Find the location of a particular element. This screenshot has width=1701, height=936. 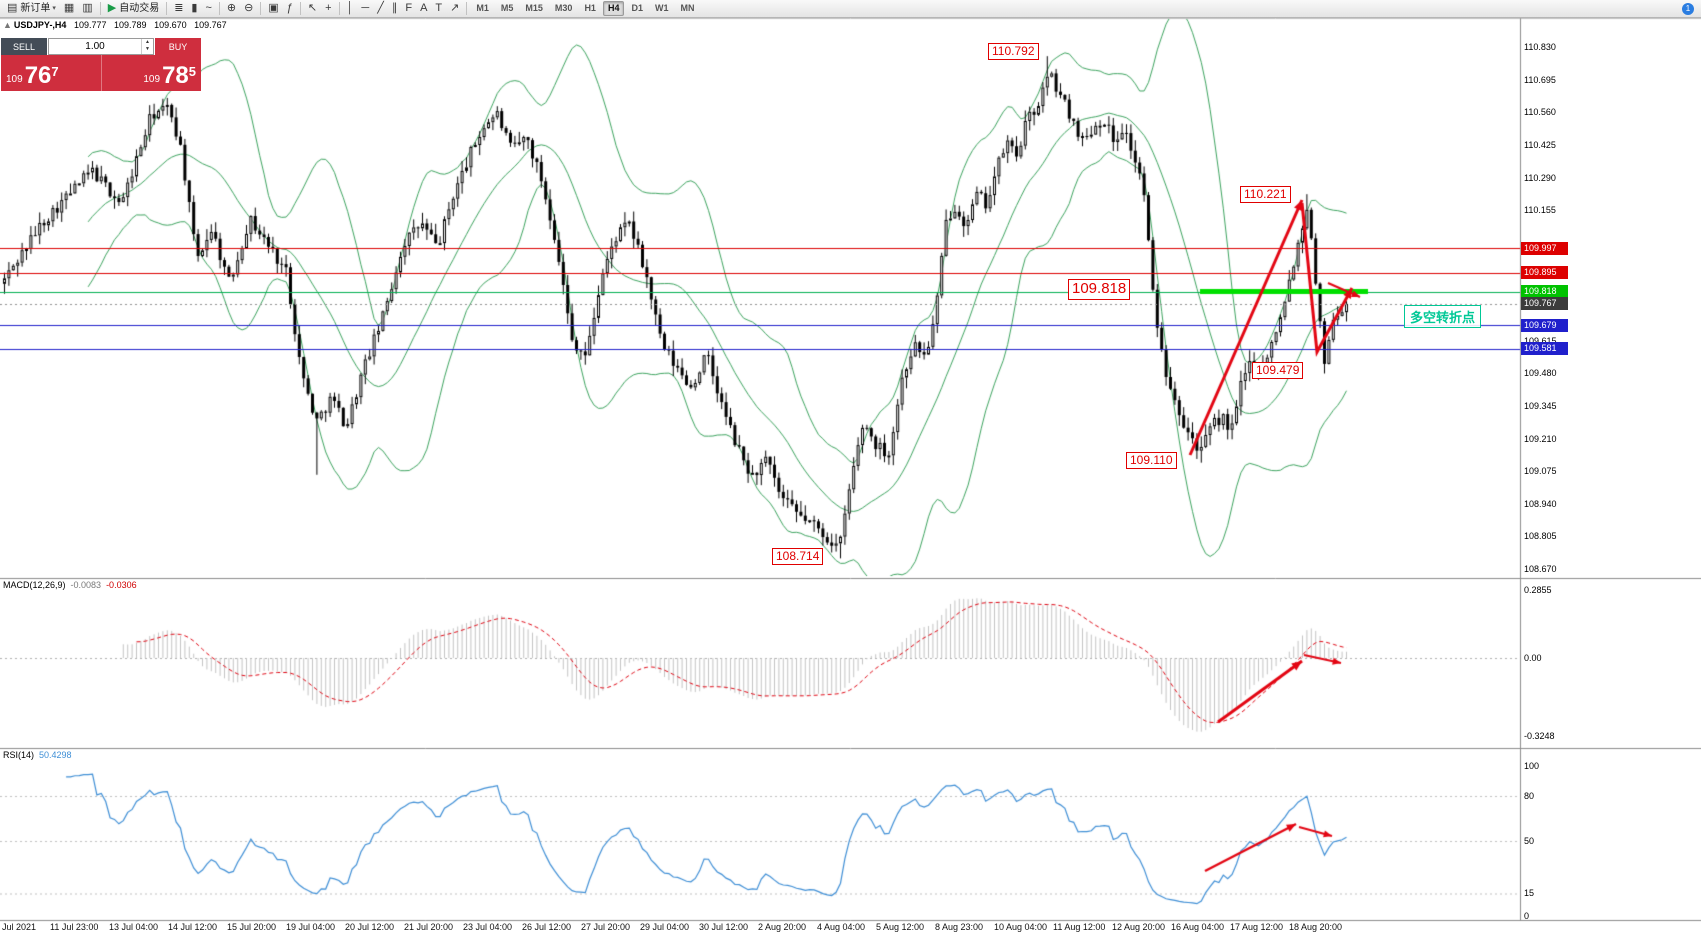

price-axis-tick: 110.425 is located at coordinates (1540, 144).